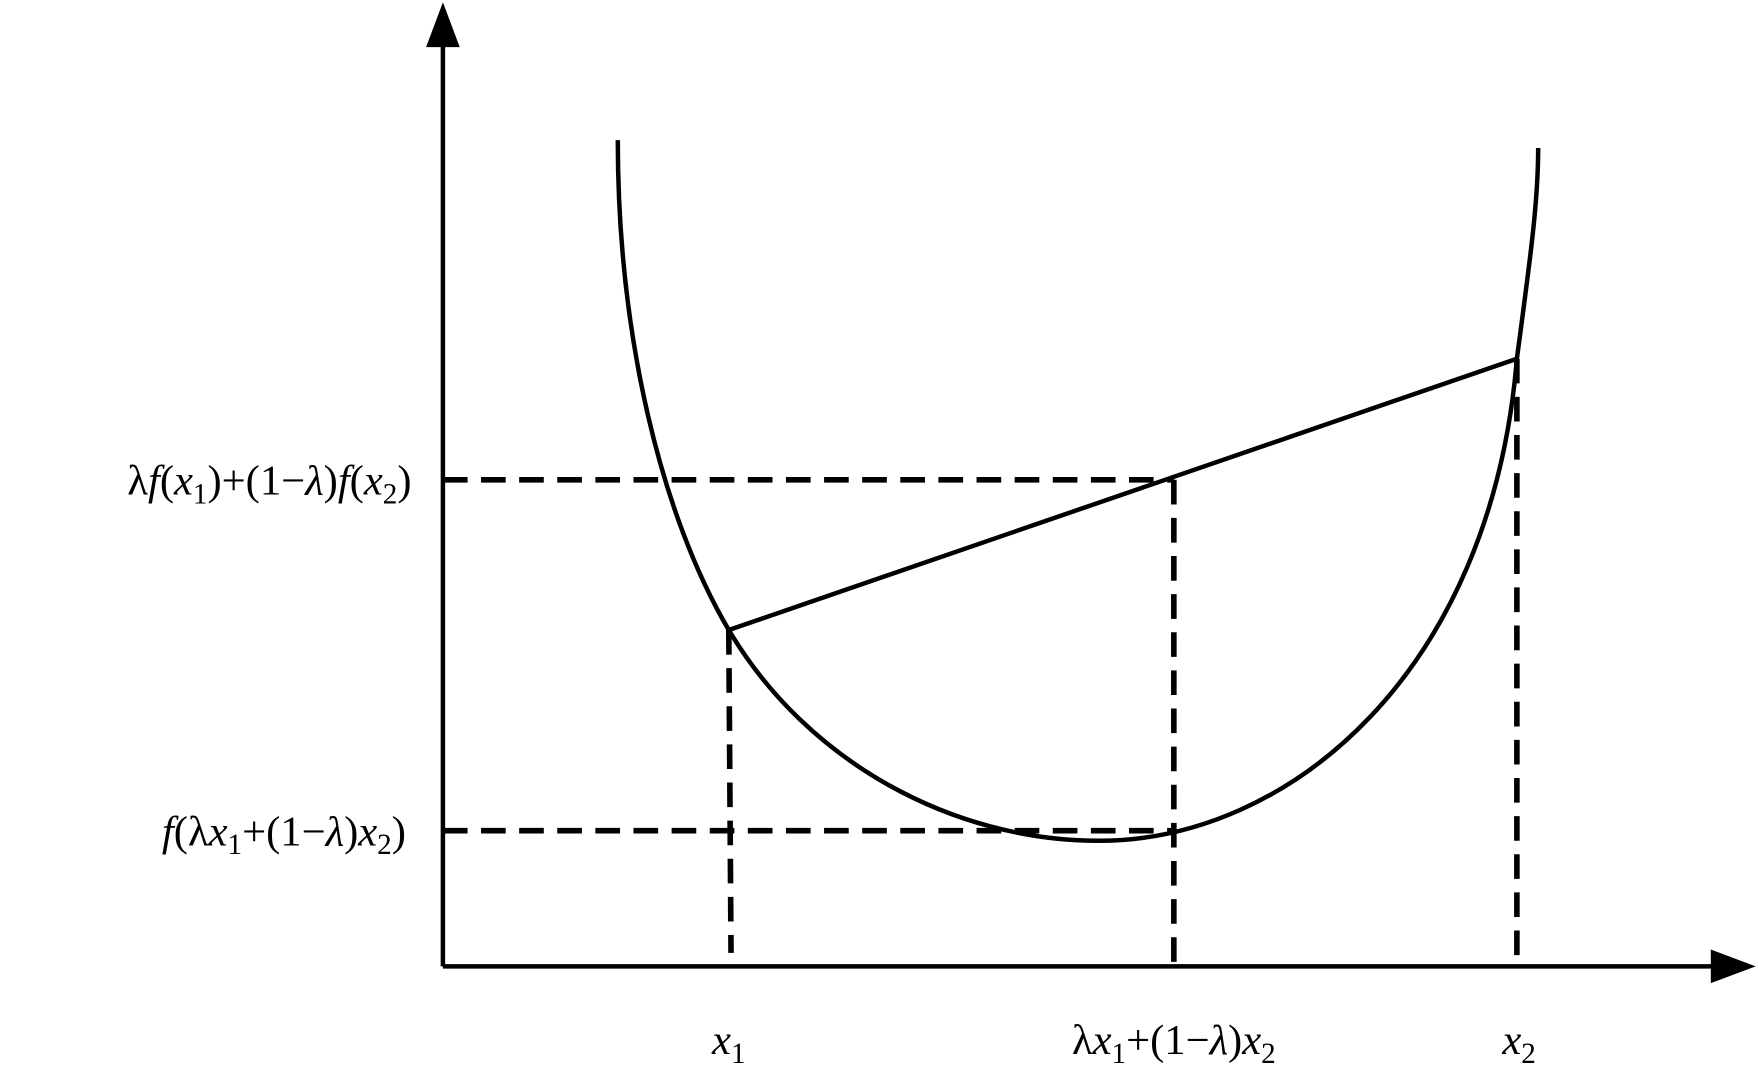 This screenshot has height=1065, width=1758. I want to click on label-run: (λ, so click(191, 831).